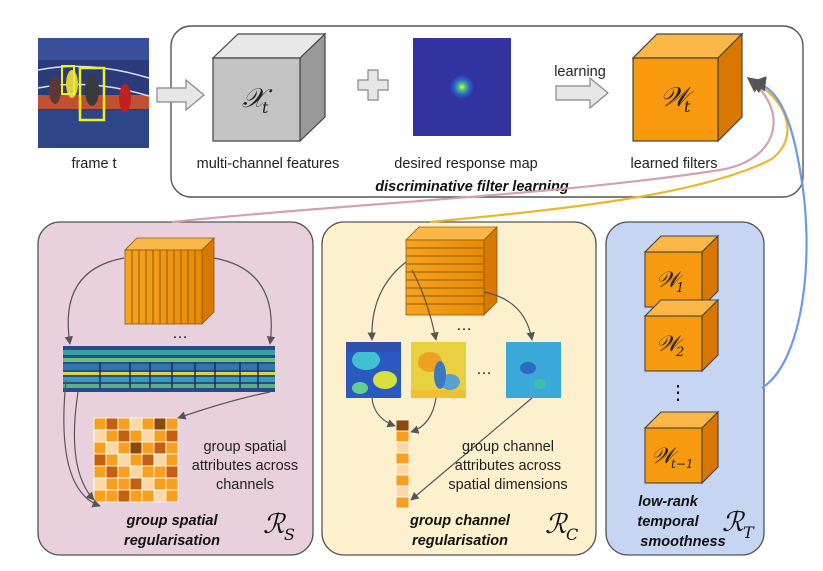 This screenshot has width=823, height=571. Describe the element at coordinates (93, 93) in the screenshot. I see `frame-image` at that location.